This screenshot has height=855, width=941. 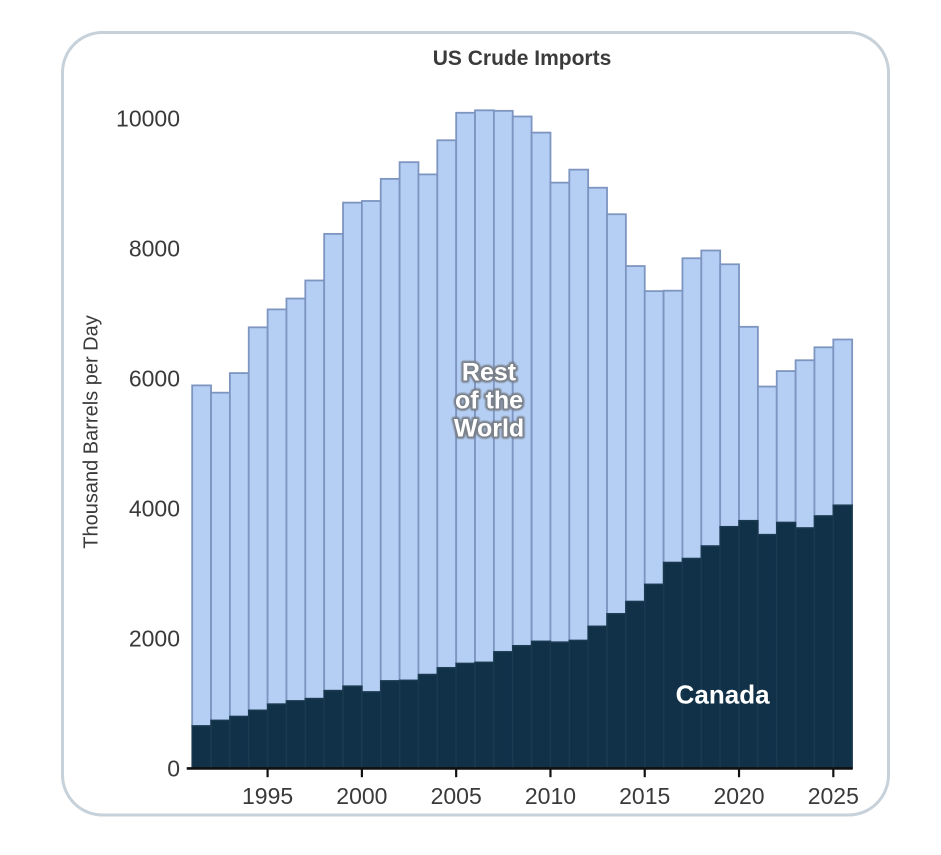 What do you see at coordinates (92, 431) in the screenshot?
I see `svg-text: Thousand Barrels per Day` at bounding box center [92, 431].